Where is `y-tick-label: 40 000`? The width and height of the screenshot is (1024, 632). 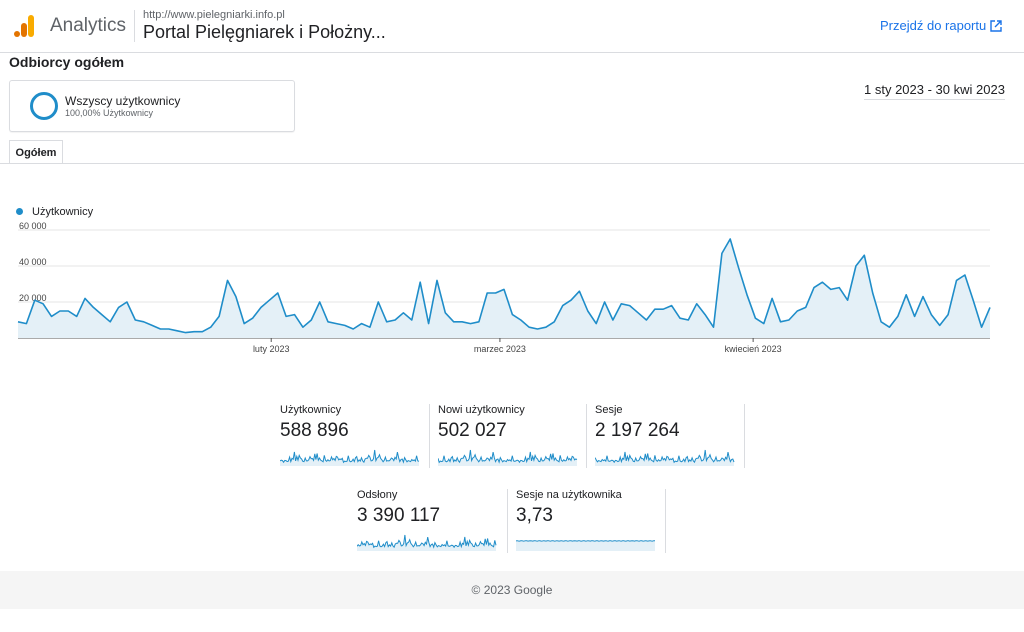
y-tick-label: 40 000 is located at coordinates (33, 262).